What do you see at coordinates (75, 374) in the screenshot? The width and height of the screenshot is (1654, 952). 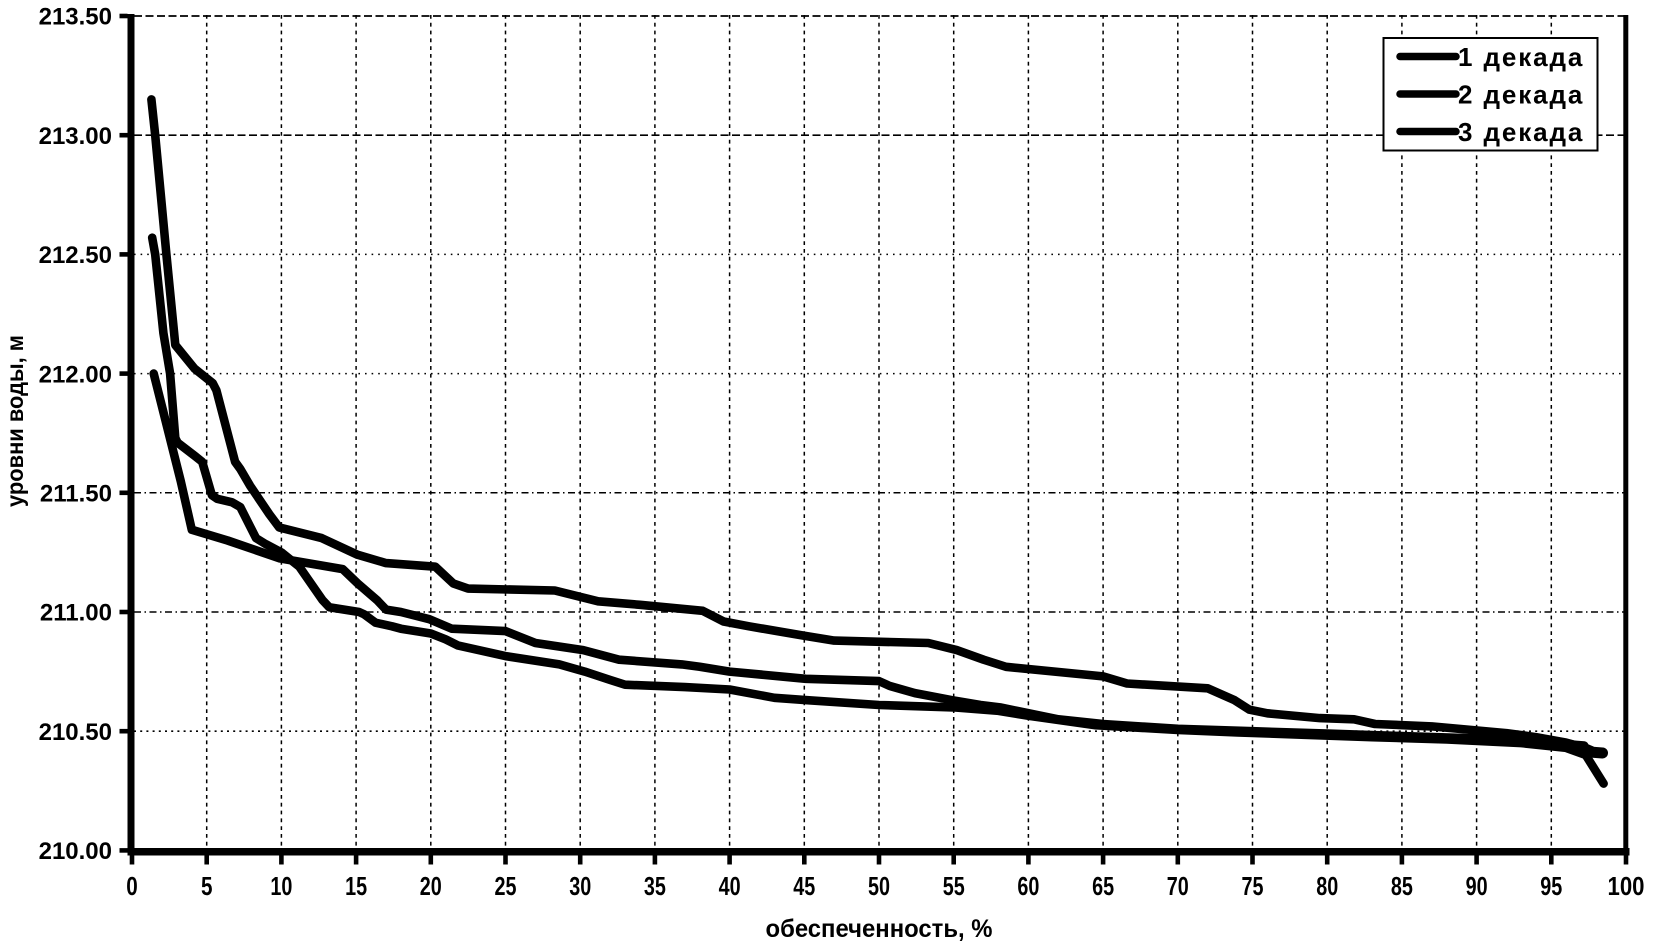 I see `svg-text: 212.00` at bounding box center [75, 374].